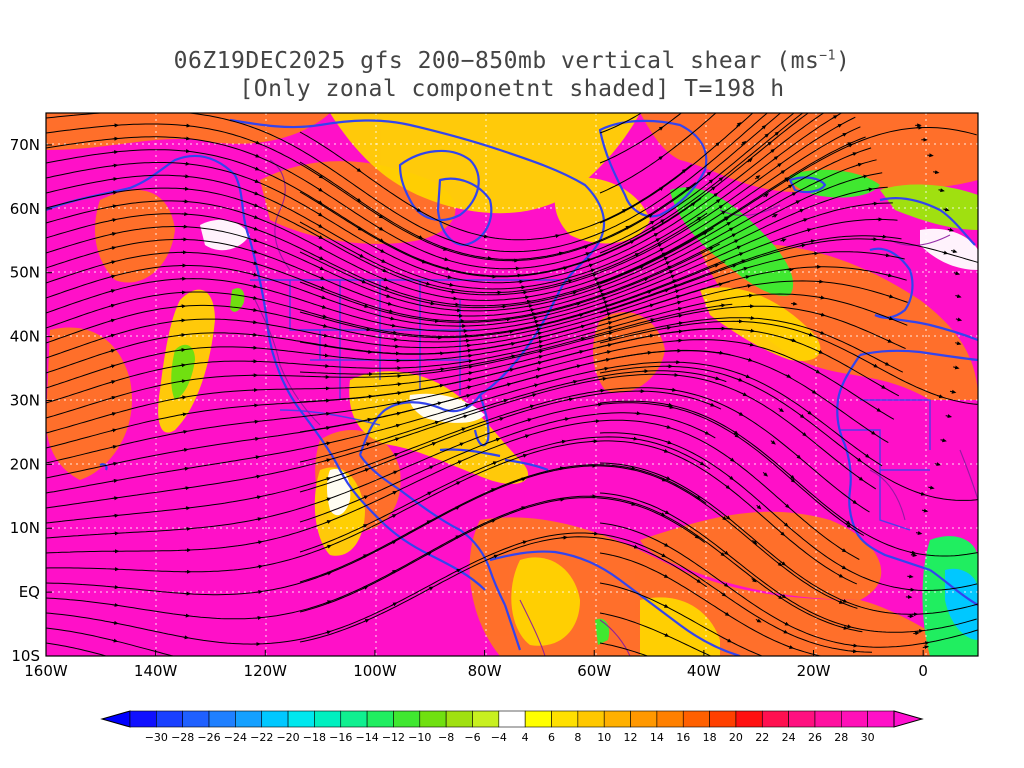 This screenshot has width=1024, height=768. Describe the element at coordinates (25, 464) in the screenshot. I see `lat-label: 20N` at that location.